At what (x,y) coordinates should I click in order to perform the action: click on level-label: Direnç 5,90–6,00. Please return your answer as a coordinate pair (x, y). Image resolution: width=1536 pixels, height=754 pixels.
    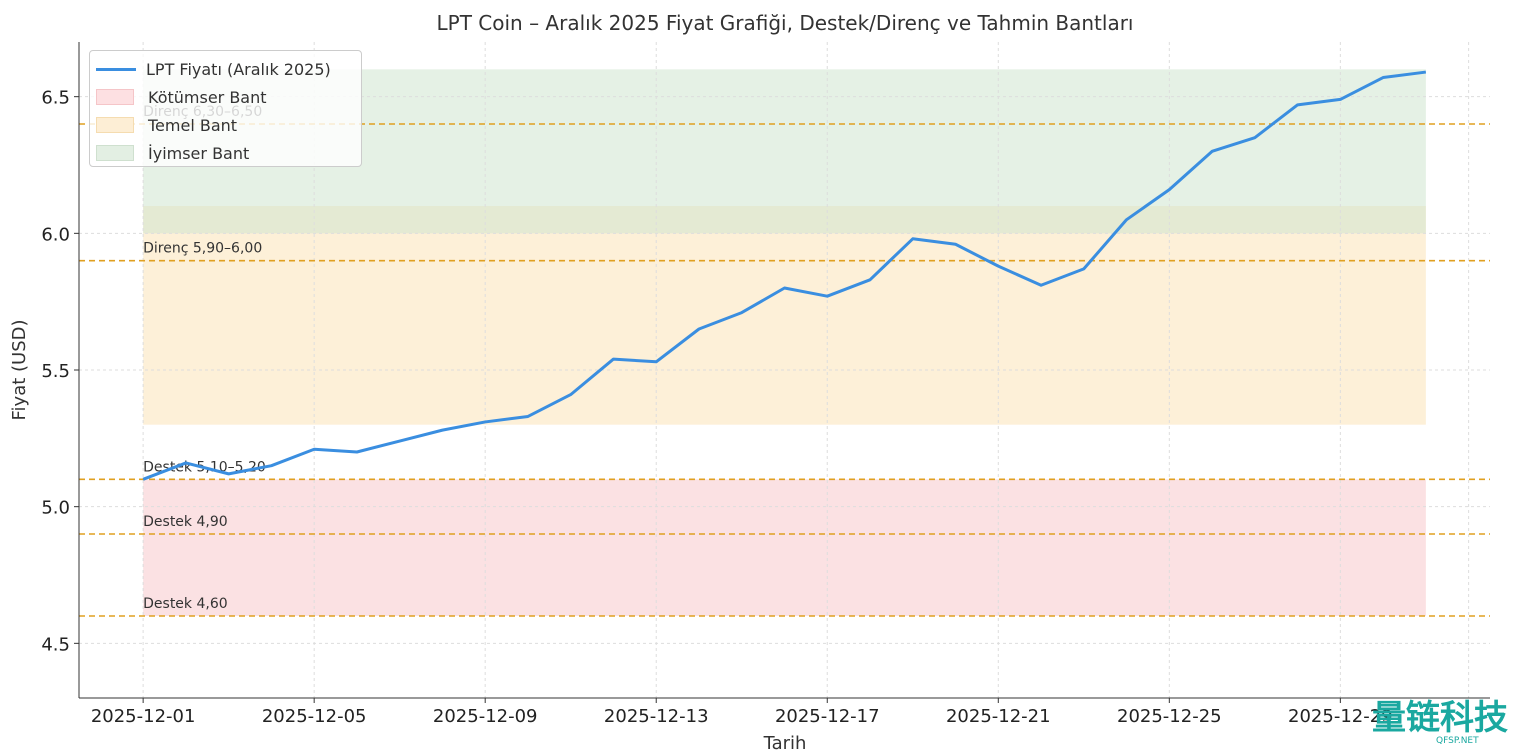
    Looking at the image, I should click on (202, 249).